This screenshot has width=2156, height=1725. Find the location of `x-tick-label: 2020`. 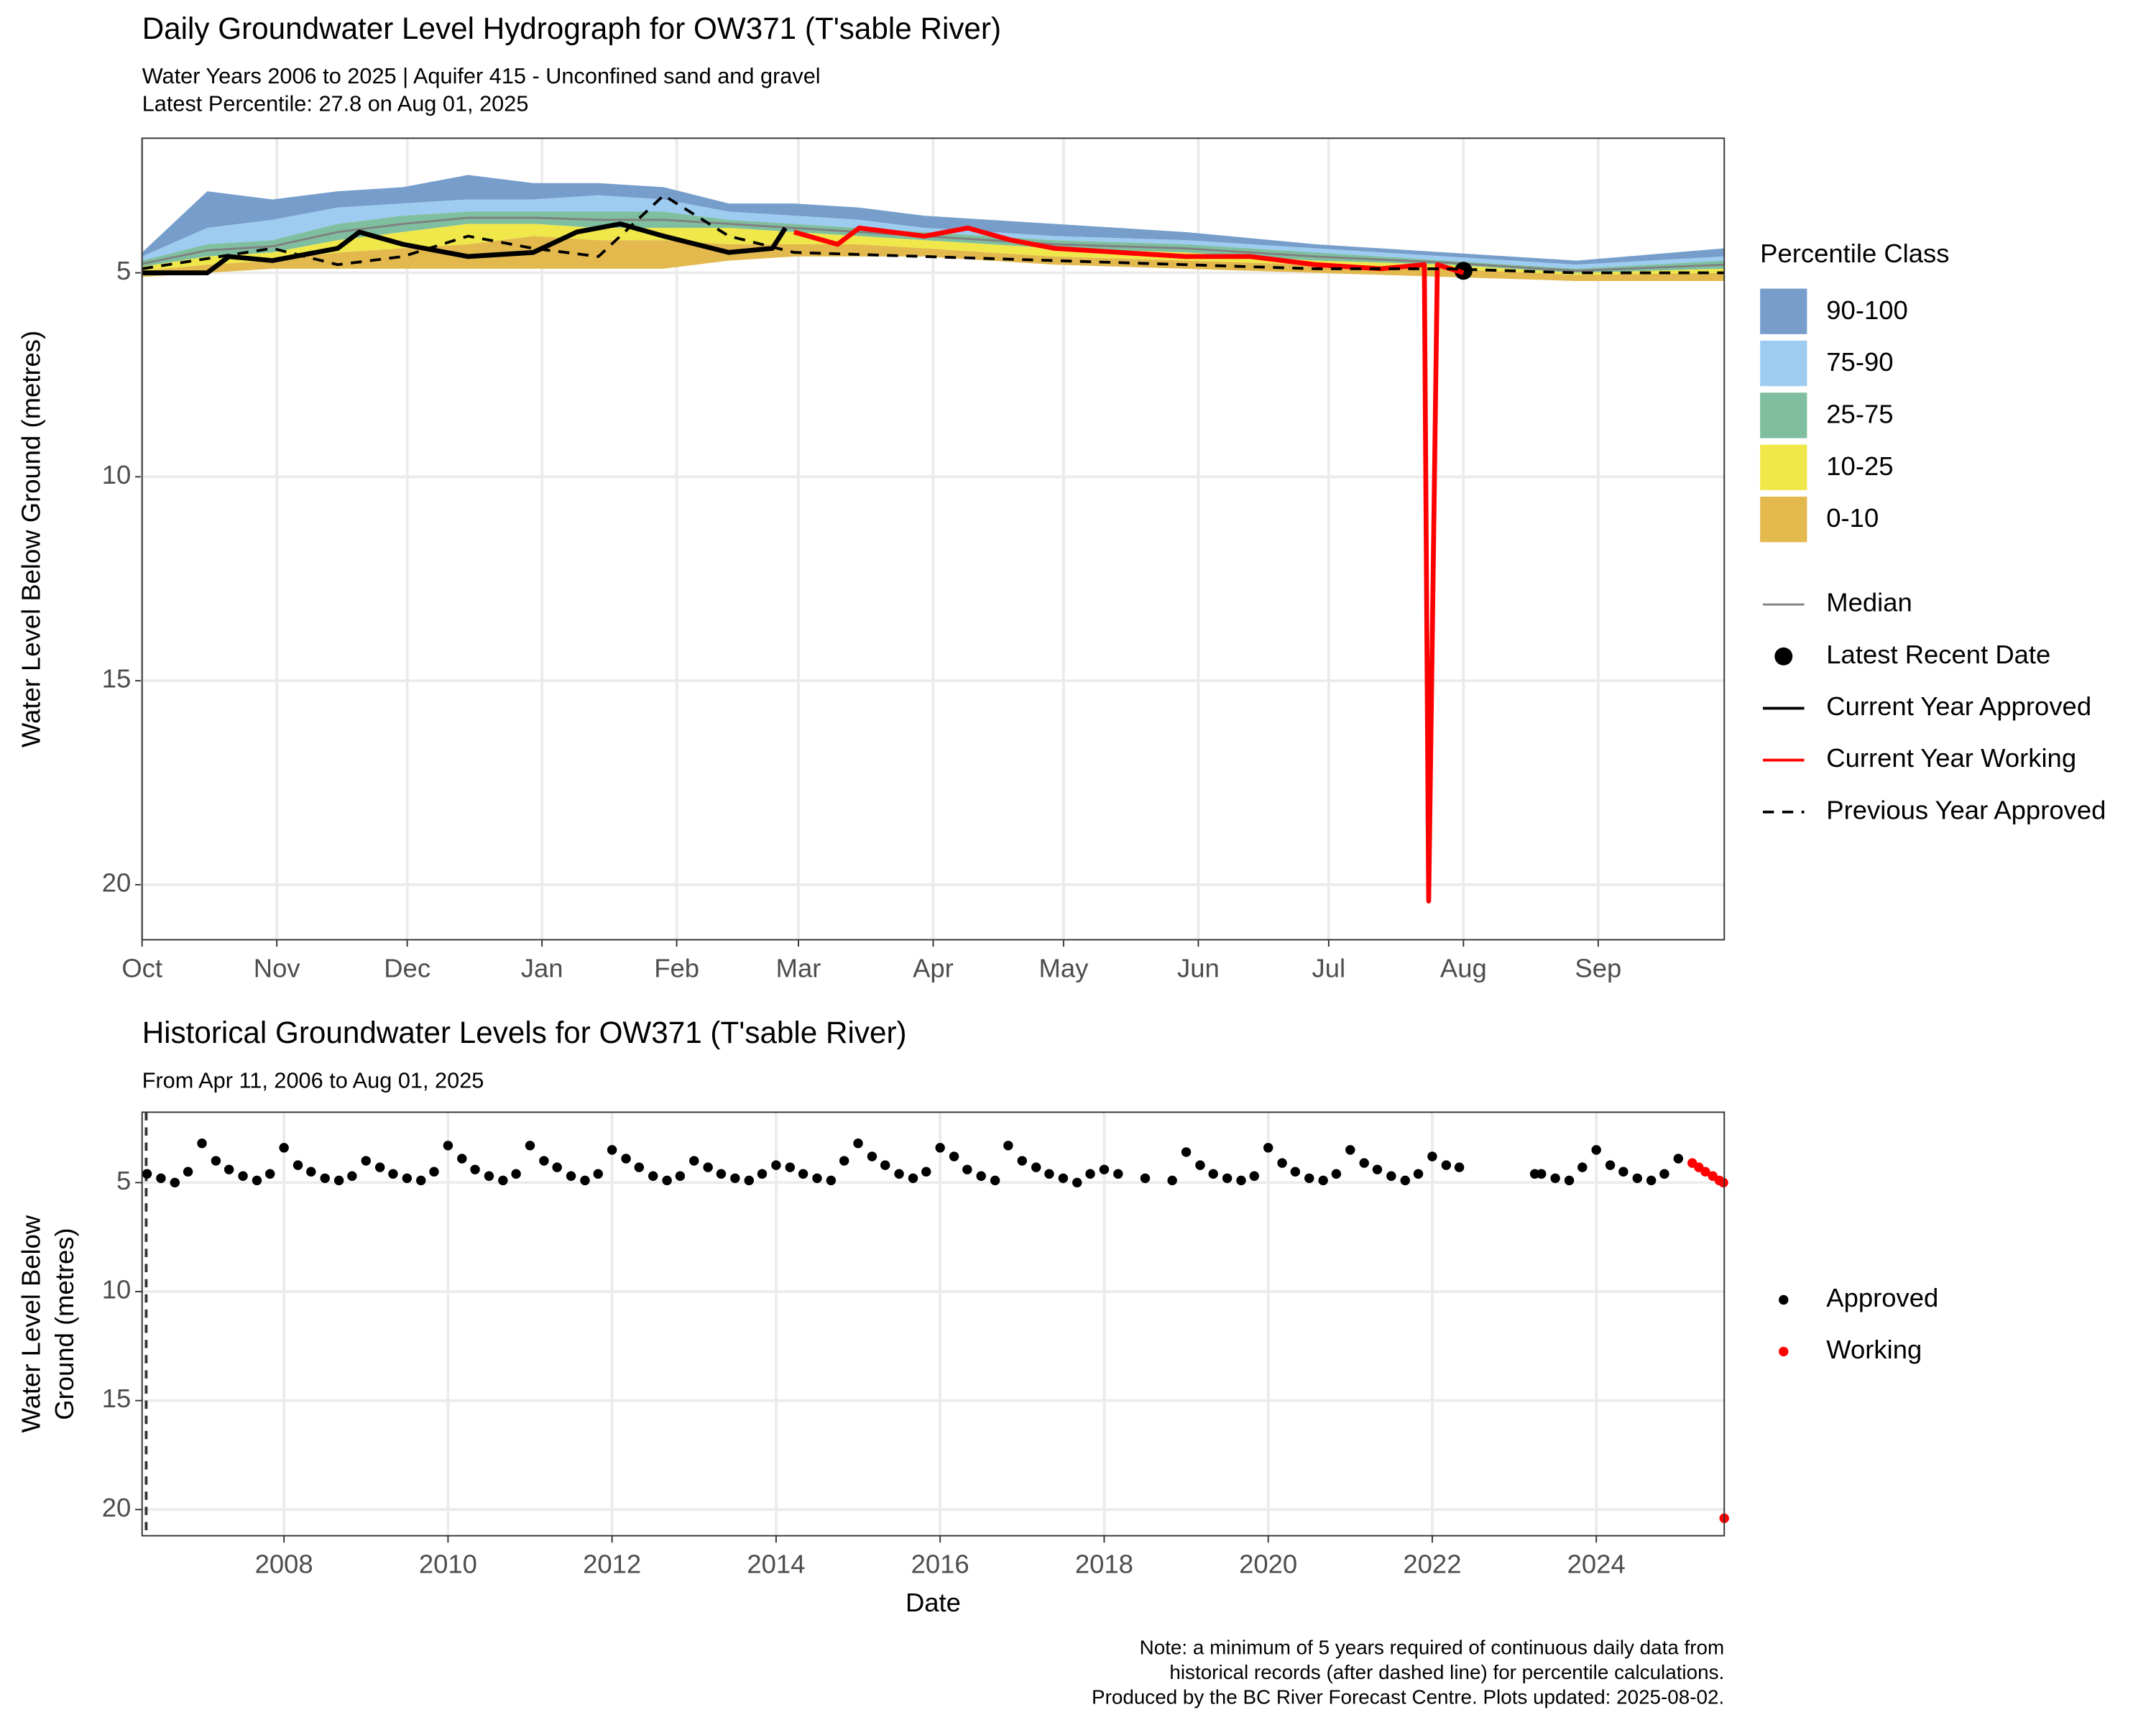

x-tick-label: 2020 is located at coordinates (1268, 1564).